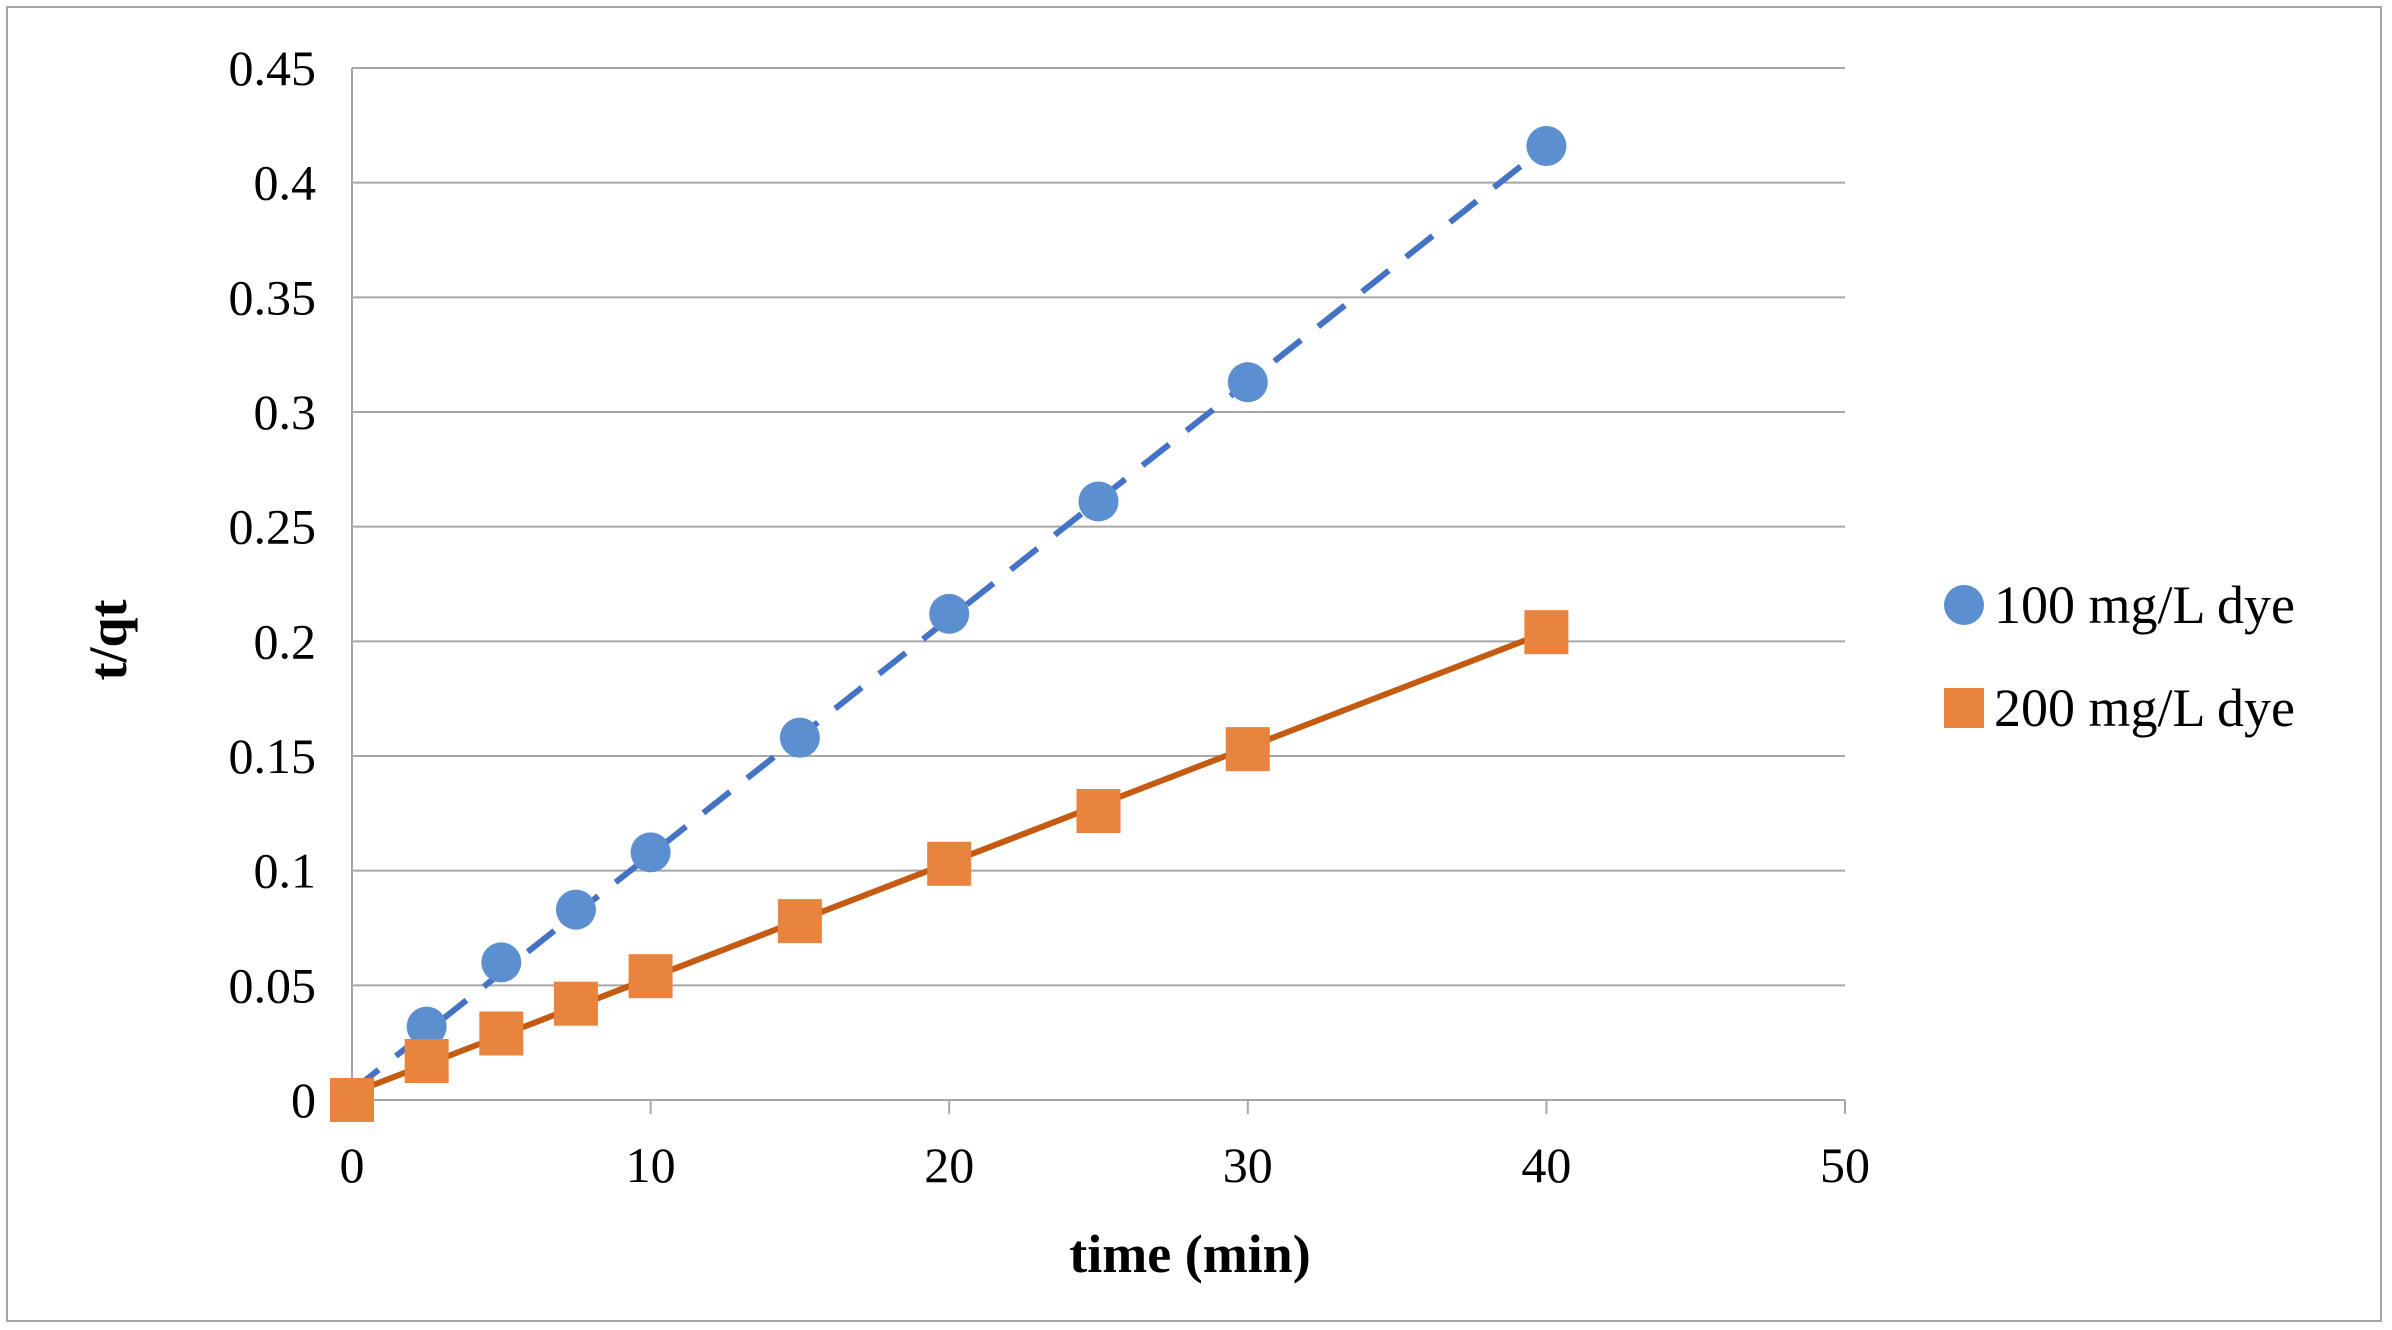  What do you see at coordinates (2119, 656) in the screenshot?
I see `legend: 100 mg/L dye 200 mg/L dye` at bounding box center [2119, 656].